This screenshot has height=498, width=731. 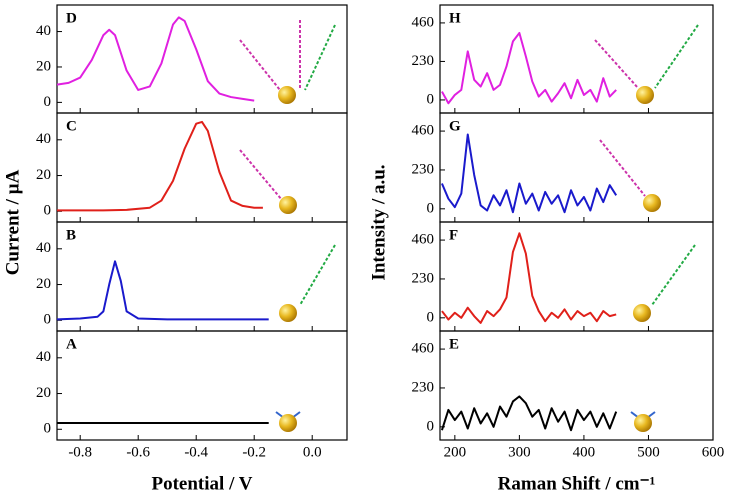 I want to click on x-tick-label: 0.0, so click(x=312, y=452).